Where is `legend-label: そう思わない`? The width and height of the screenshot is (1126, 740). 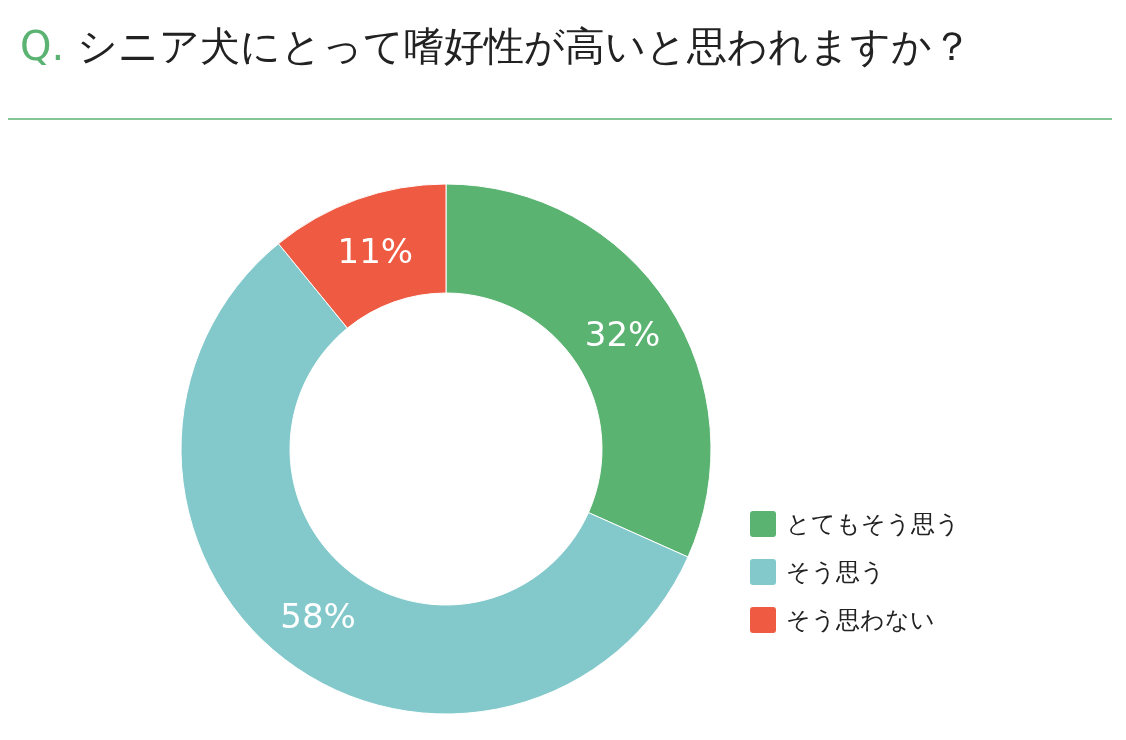
legend-label: そう思わない is located at coordinates (860, 620).